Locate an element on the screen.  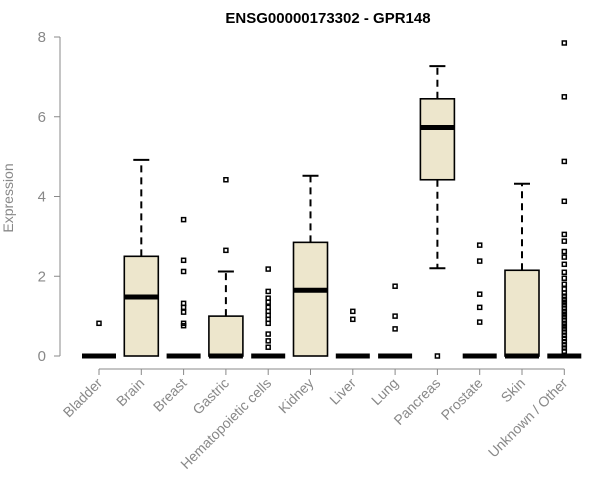
y-axis: 0 2 4 6 8 is located at coordinates (49, 197).